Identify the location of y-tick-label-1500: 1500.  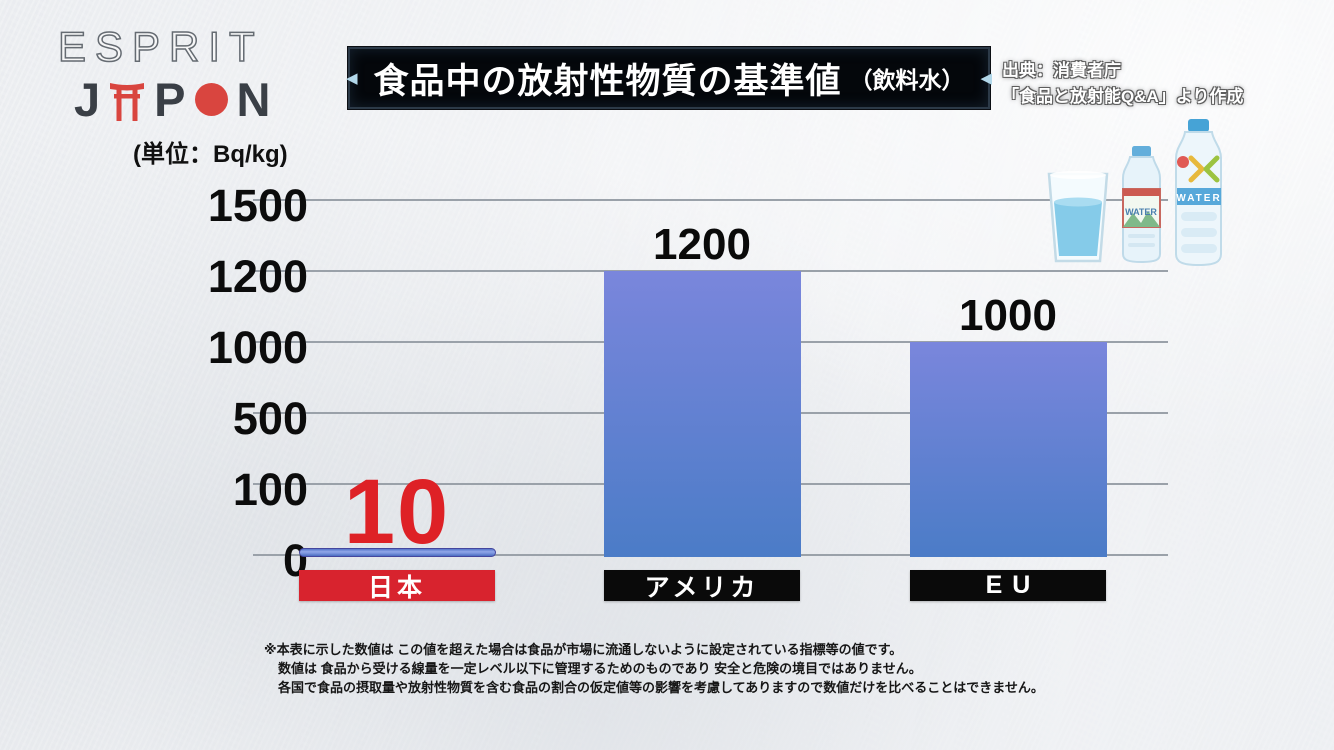
(257, 205).